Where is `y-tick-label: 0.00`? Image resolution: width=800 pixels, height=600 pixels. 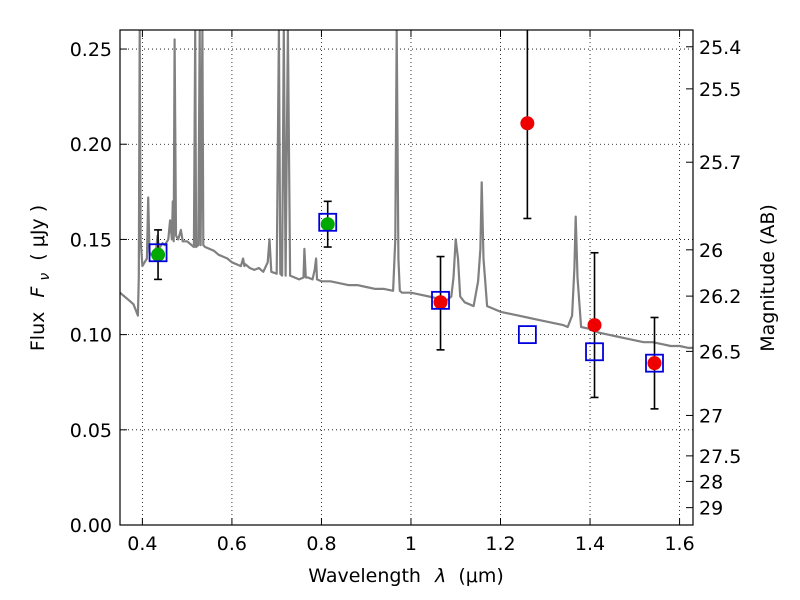
y-tick-label: 0.00 is located at coordinates (91, 526).